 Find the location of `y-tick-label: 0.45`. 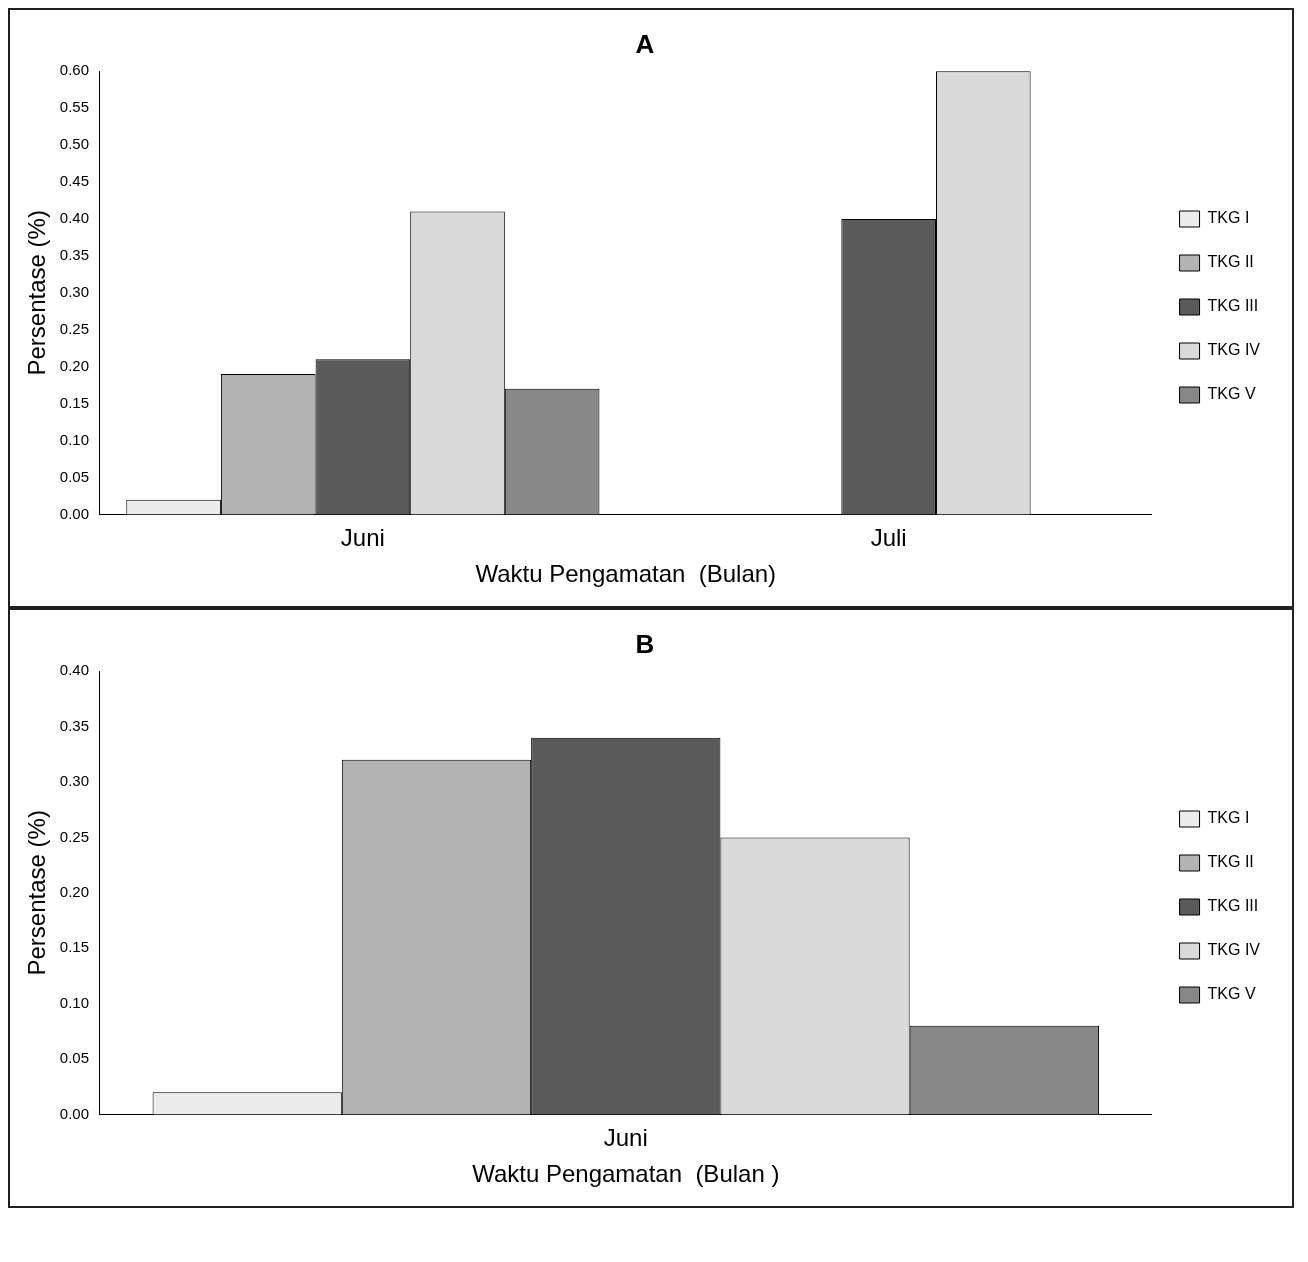

y-tick-label: 0.45 is located at coordinates (74, 181).